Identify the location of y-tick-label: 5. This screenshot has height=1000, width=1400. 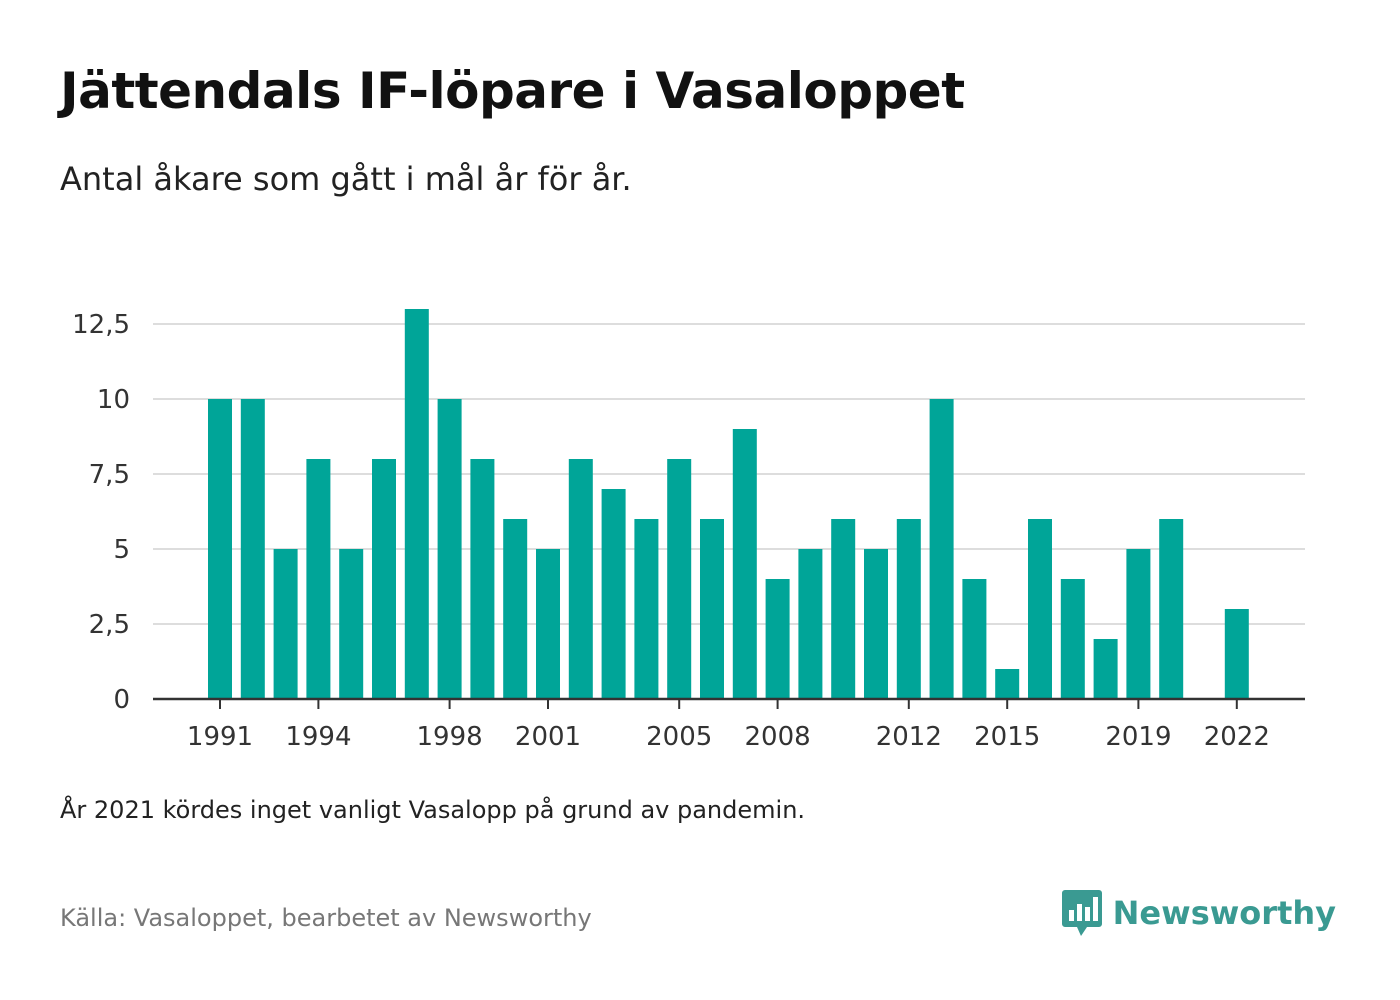
(121, 550).